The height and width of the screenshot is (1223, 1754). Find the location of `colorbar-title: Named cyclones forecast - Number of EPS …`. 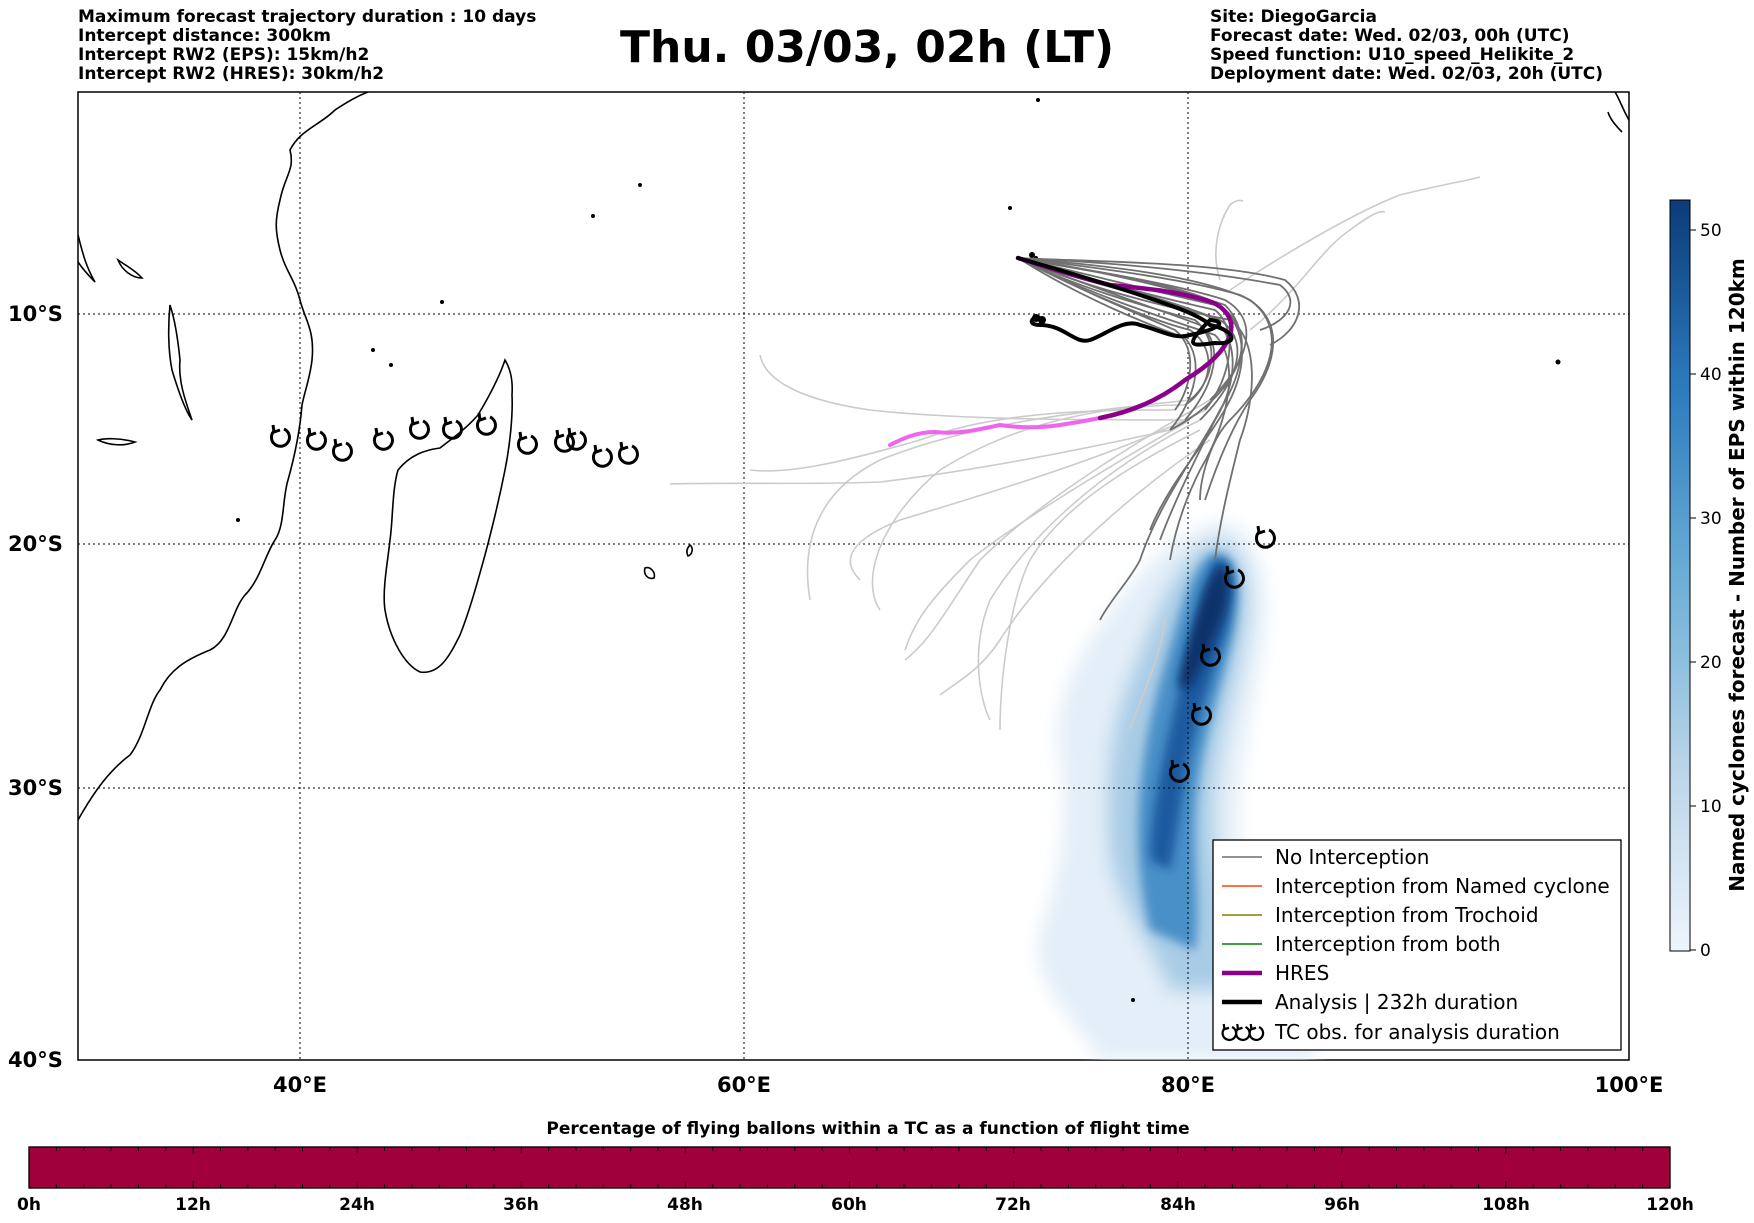

colorbar-title: Named cyclones forecast - Number of EPS … is located at coordinates (1737, 575).